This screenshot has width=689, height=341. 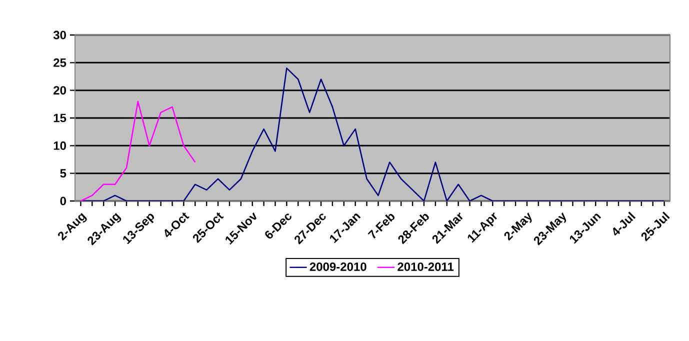 I want to click on y-tick-label: 25, so click(x=60, y=62).